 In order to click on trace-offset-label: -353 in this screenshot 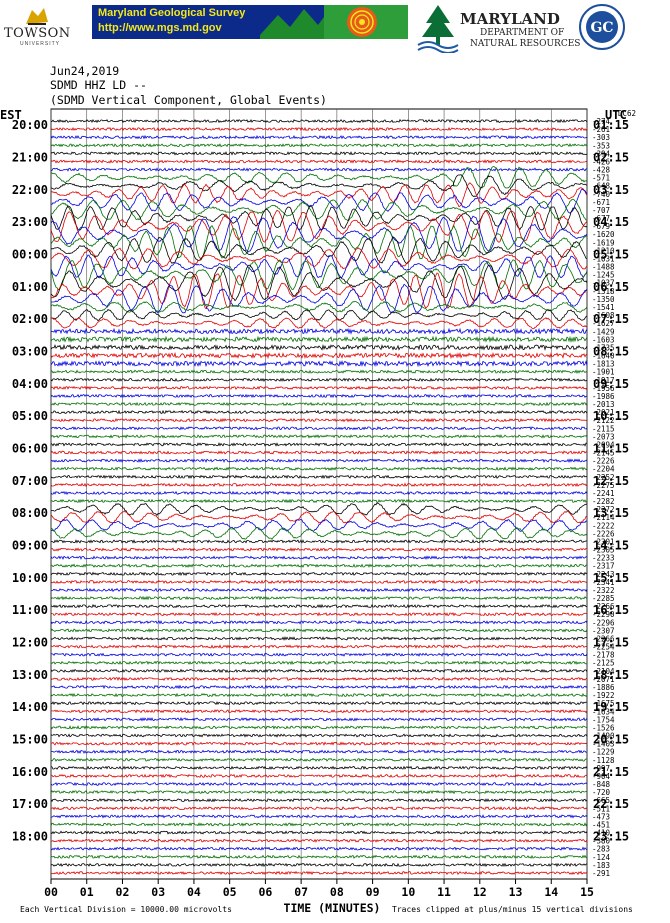, I will do `click(601, 145)`.